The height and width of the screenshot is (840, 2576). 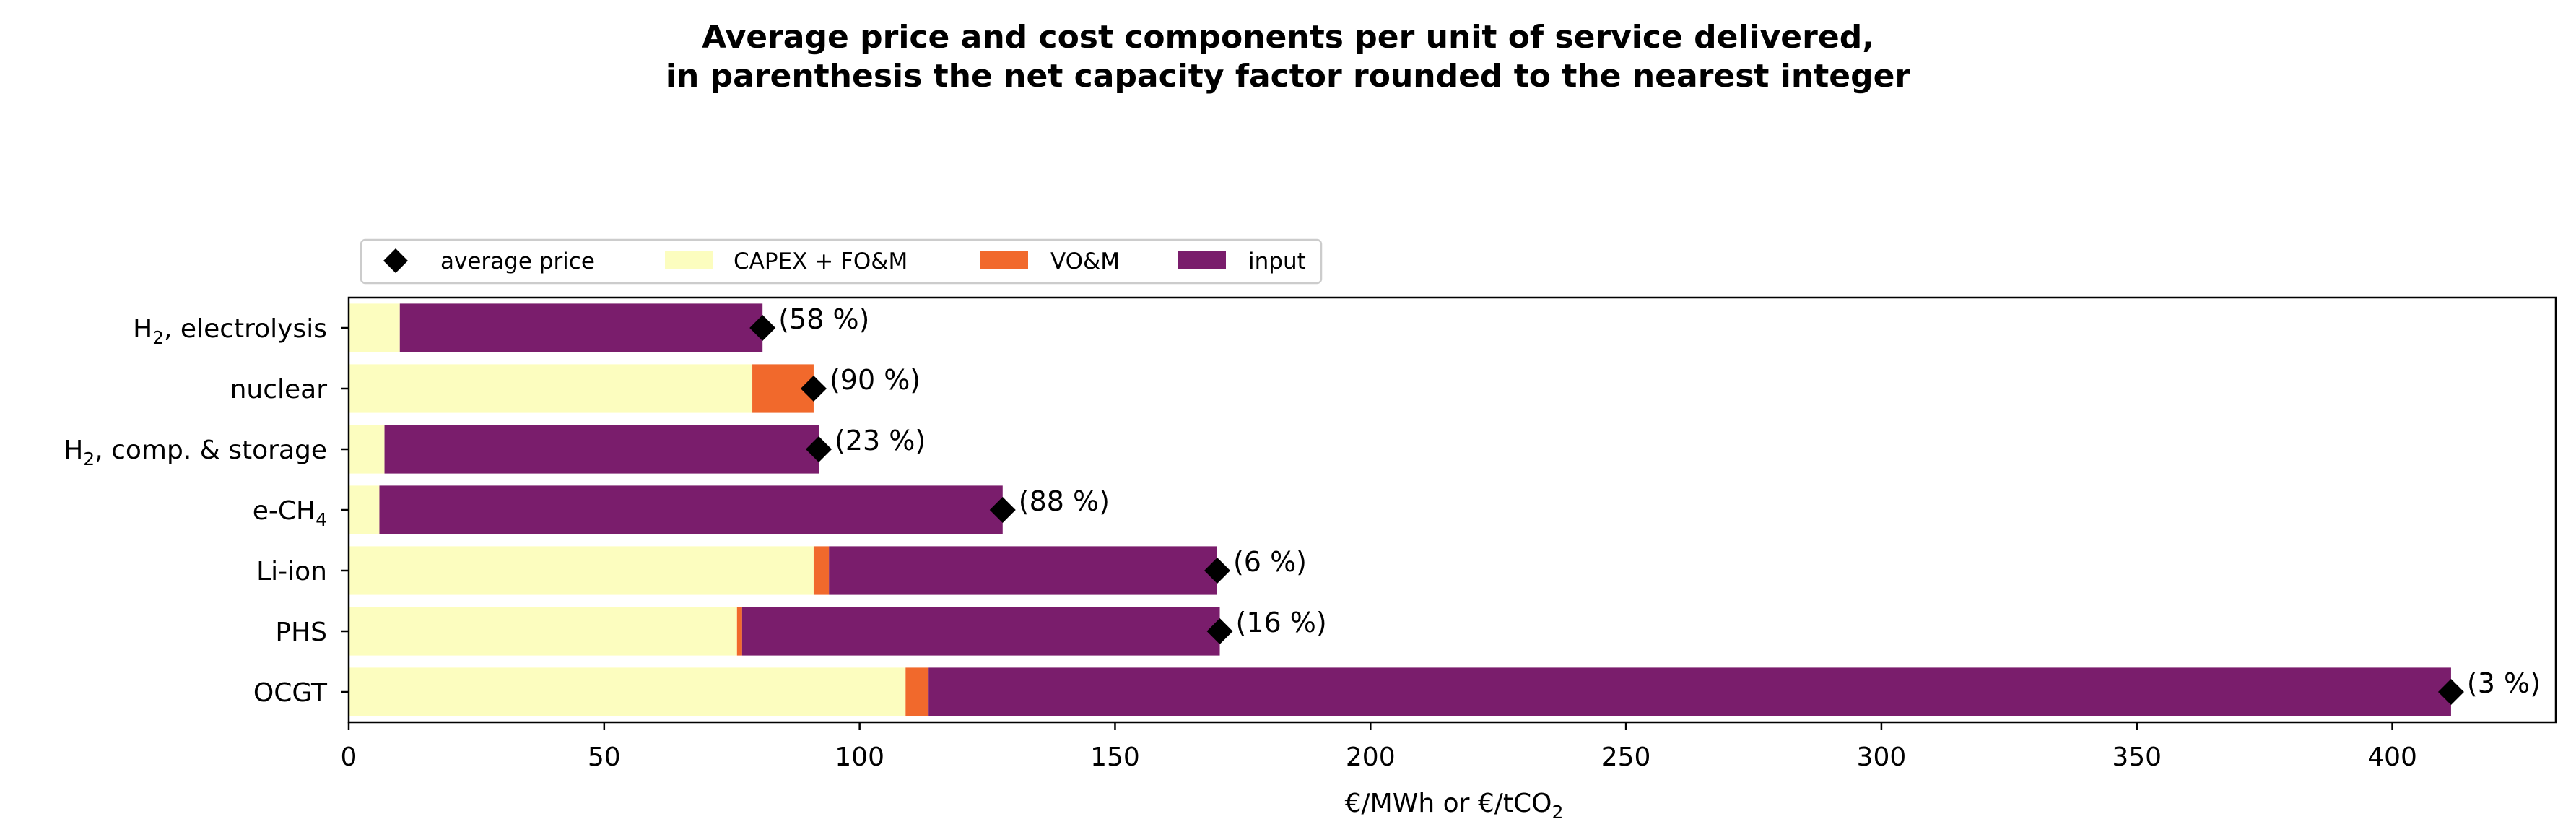 I want to click on y-tick-label: PHS, so click(x=301, y=632).